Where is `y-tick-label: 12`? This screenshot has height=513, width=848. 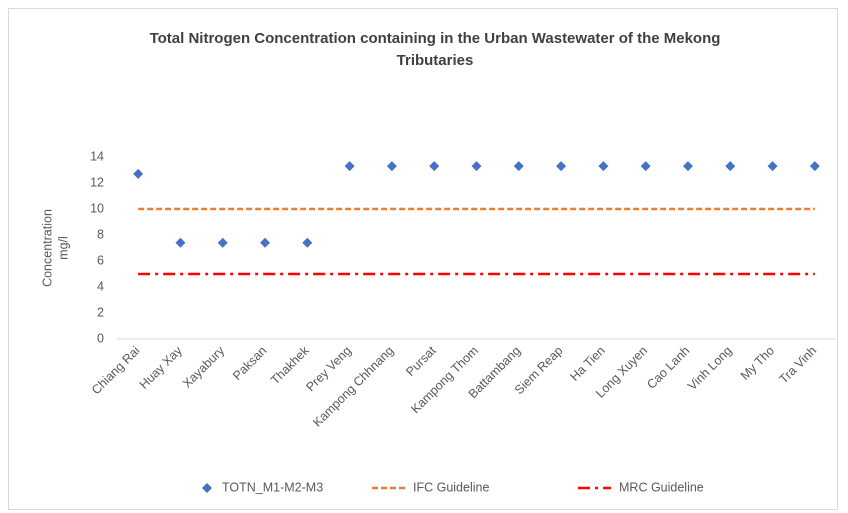 y-tick-label: 12 is located at coordinates (97, 182).